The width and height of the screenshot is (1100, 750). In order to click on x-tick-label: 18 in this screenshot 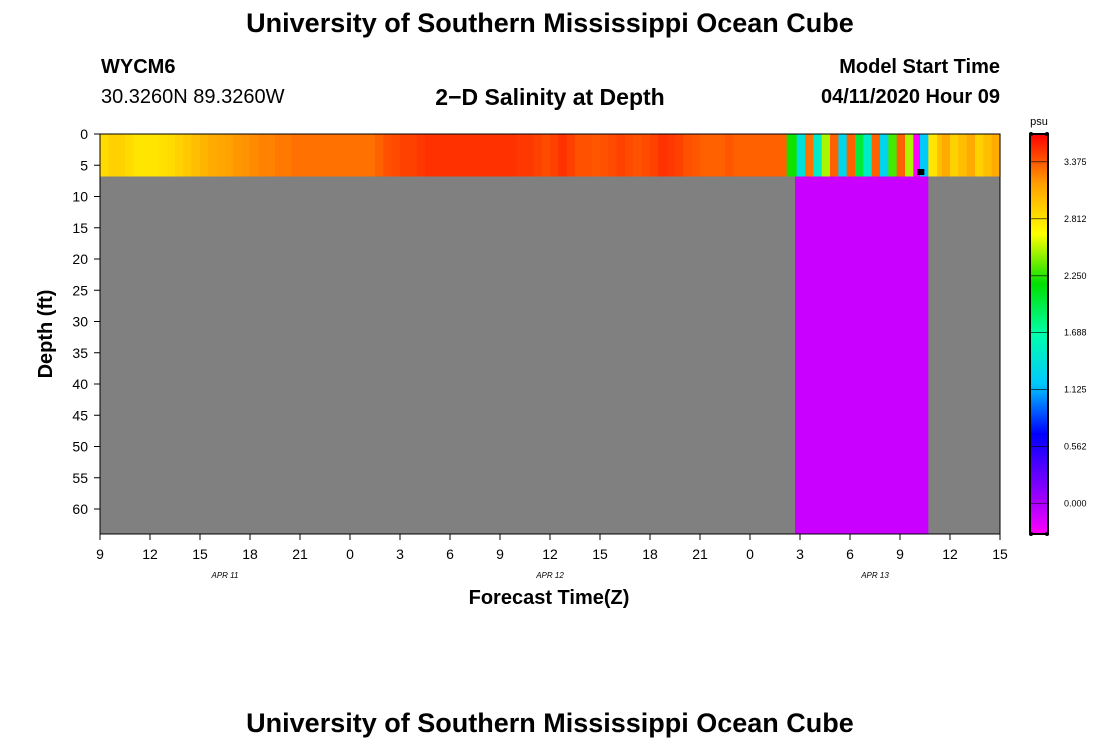, I will do `click(250, 554)`.